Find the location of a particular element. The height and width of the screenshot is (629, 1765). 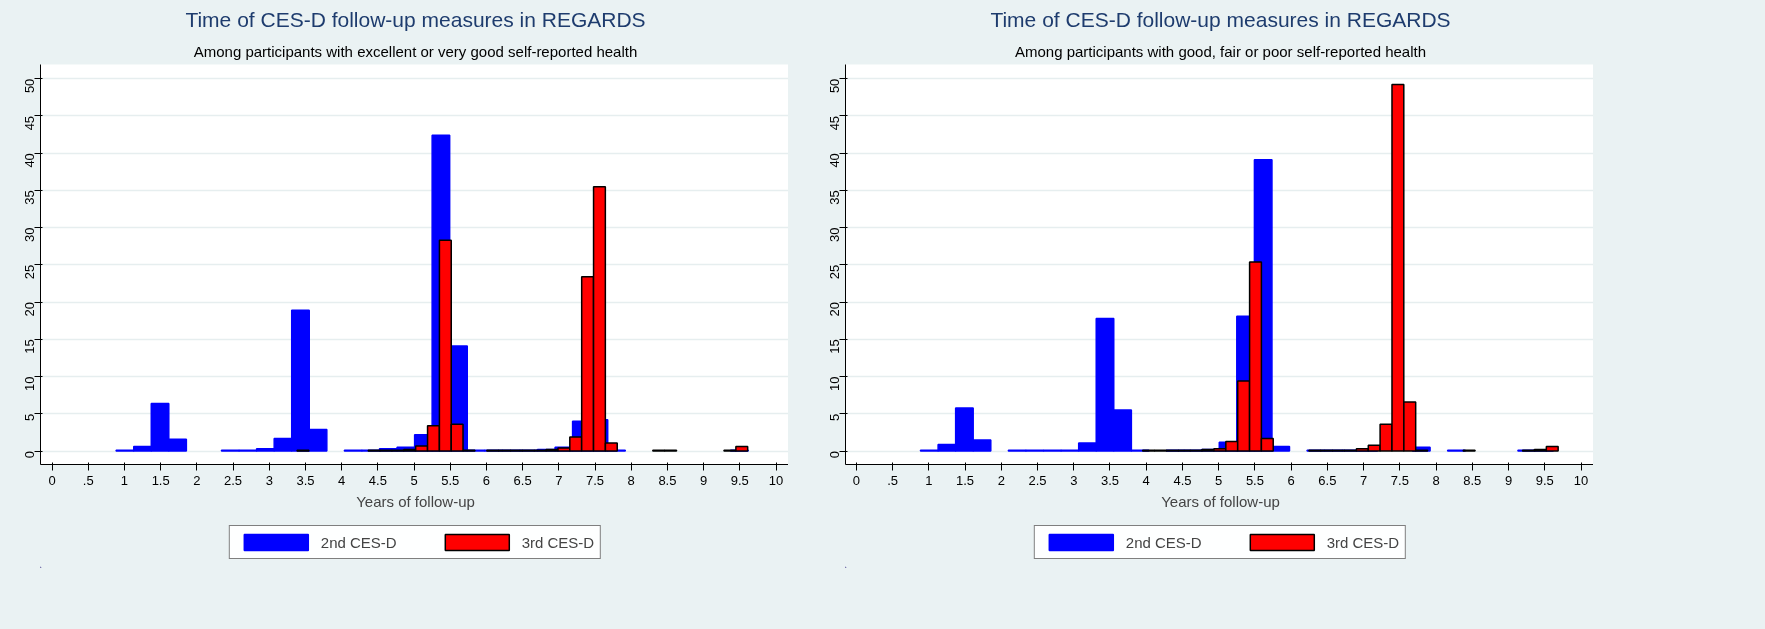

chart-subtitle: Among participants with good, fair or poor self-reported health is located at coordinates (1220, 51).